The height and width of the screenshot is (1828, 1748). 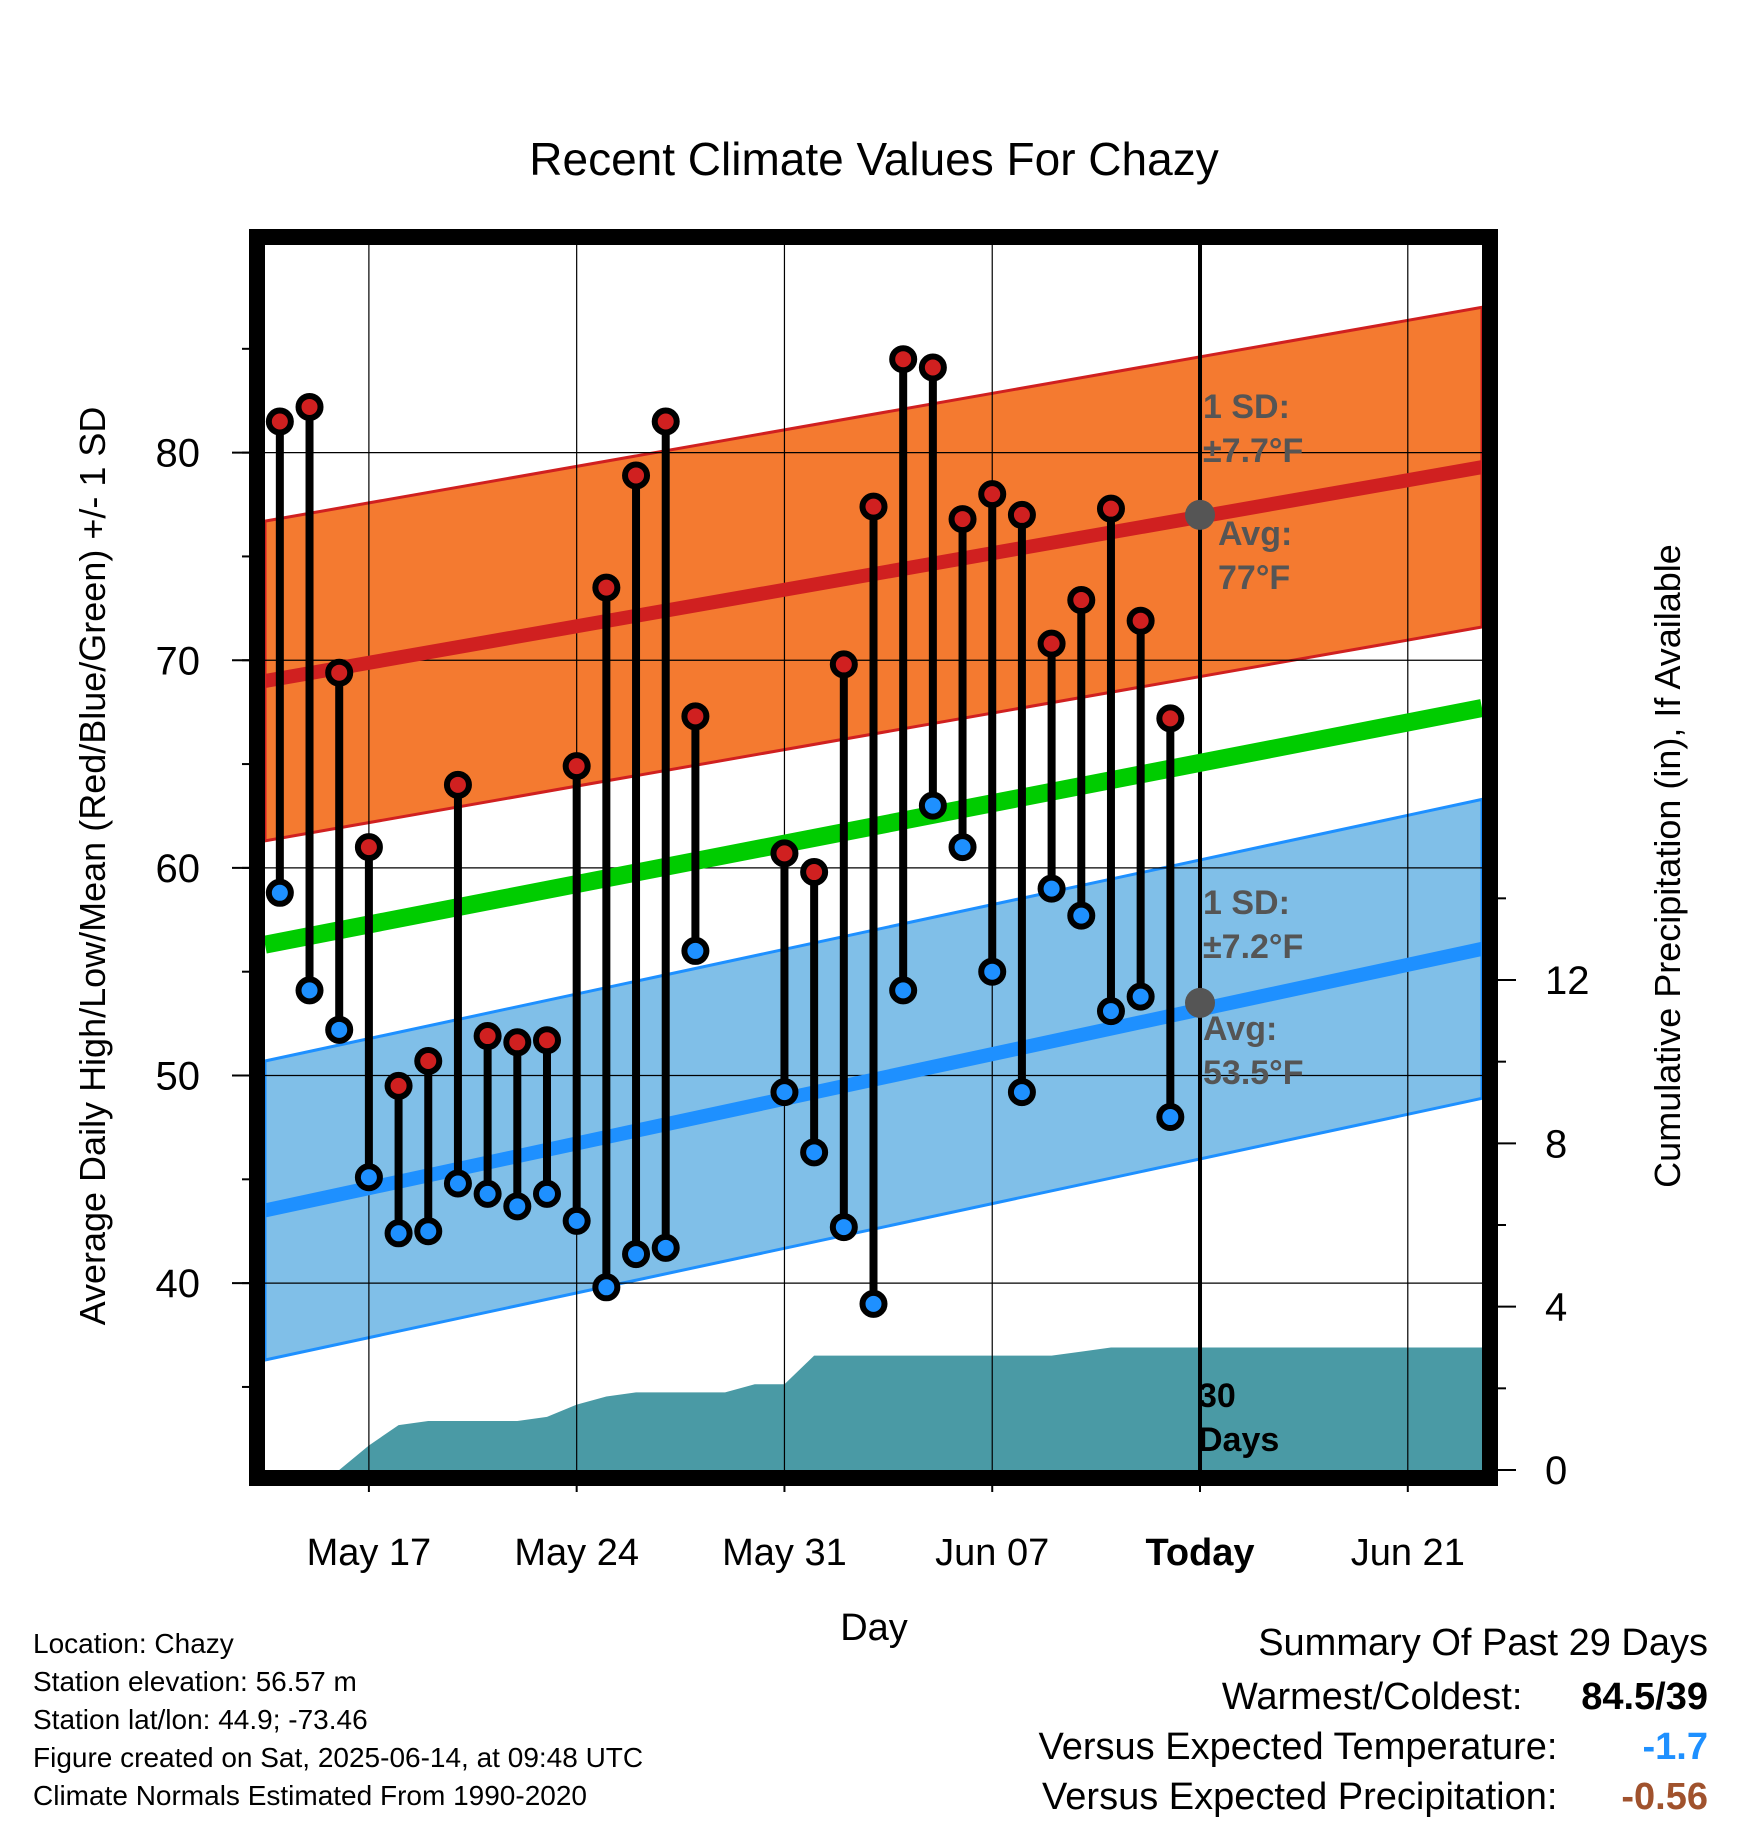 What do you see at coordinates (369, 1553) in the screenshot?
I see `x-tick-label: May 17` at bounding box center [369, 1553].